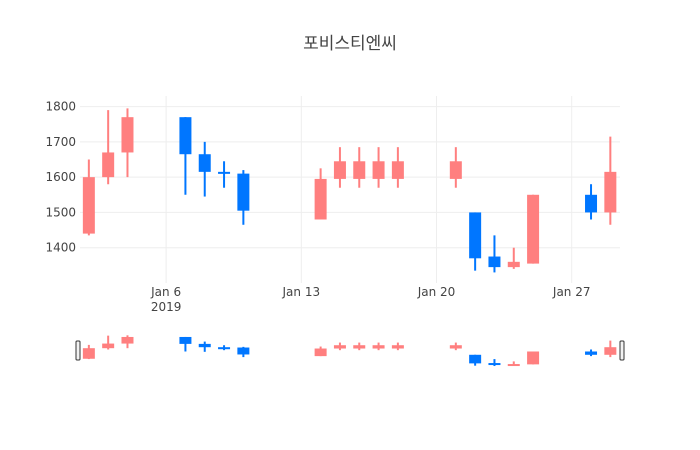 The image size is (700, 450). I want to click on range-slider-right-handle, so click(622, 350).